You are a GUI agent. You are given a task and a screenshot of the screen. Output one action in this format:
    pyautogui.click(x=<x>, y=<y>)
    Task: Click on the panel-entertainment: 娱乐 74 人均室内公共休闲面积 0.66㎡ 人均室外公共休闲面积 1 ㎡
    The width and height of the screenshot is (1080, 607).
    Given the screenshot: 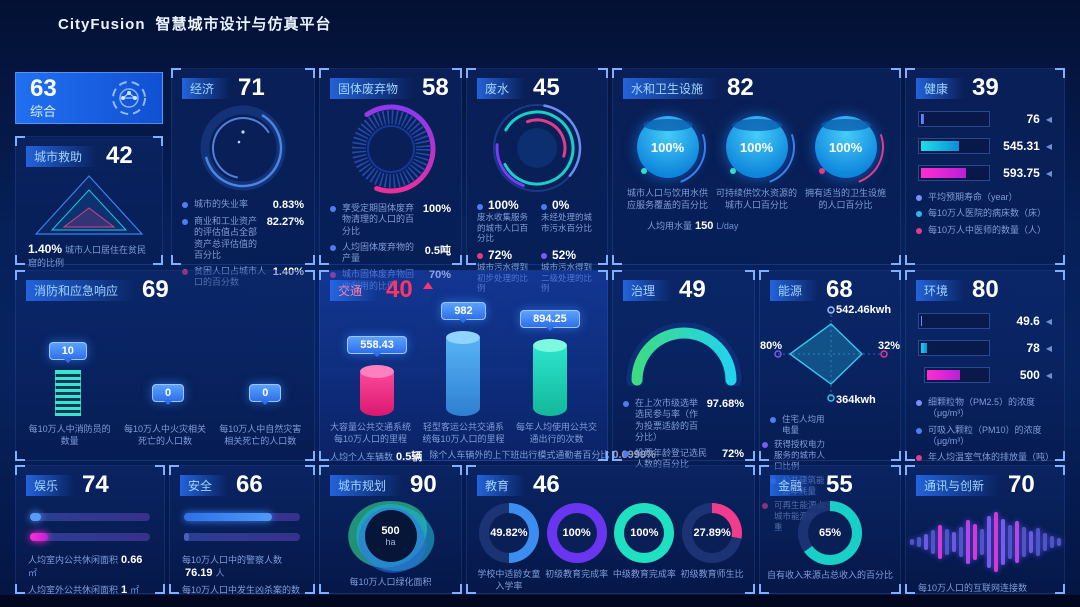 What is the action you would take?
    pyautogui.click(x=90, y=530)
    